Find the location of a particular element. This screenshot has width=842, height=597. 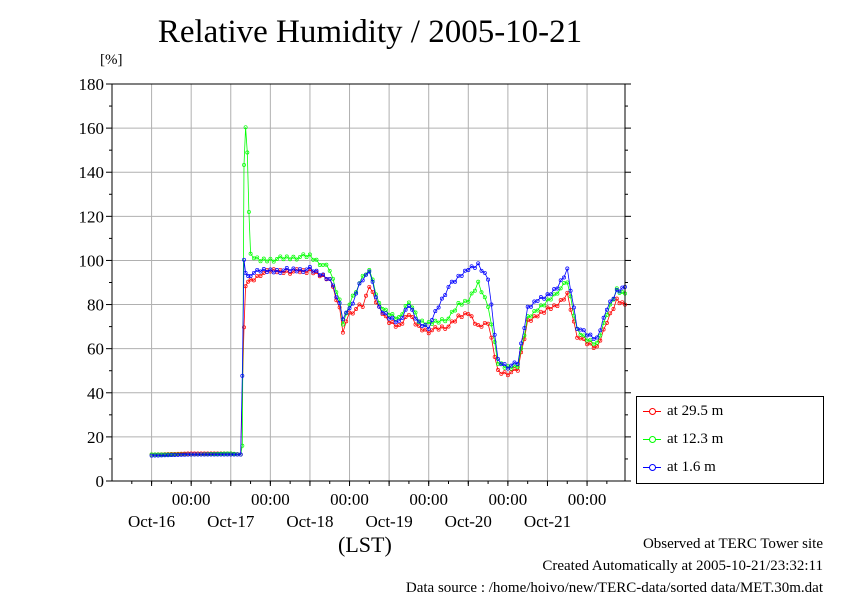

legend-label: at 1.6 m is located at coordinates (691, 466).